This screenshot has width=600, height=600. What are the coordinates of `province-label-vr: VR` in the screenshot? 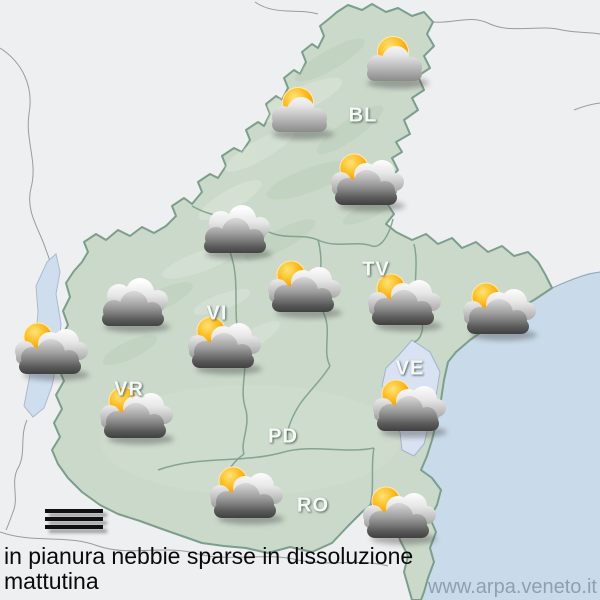 It's located at (129, 389).